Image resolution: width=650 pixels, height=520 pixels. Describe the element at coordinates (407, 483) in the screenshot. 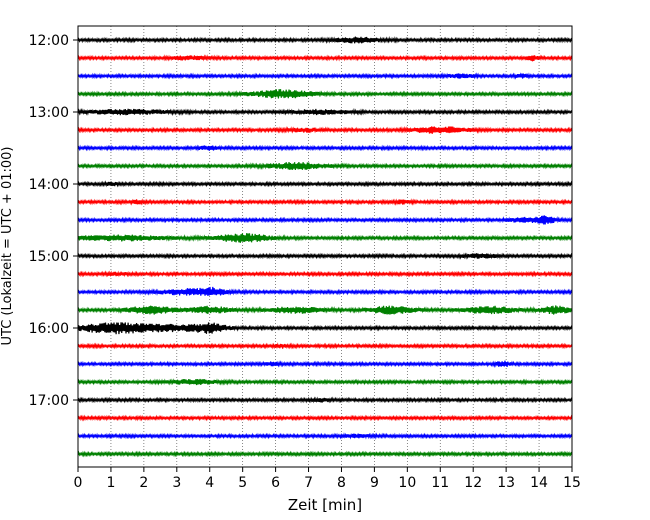

I see `x-tick-label-10: 10` at that location.